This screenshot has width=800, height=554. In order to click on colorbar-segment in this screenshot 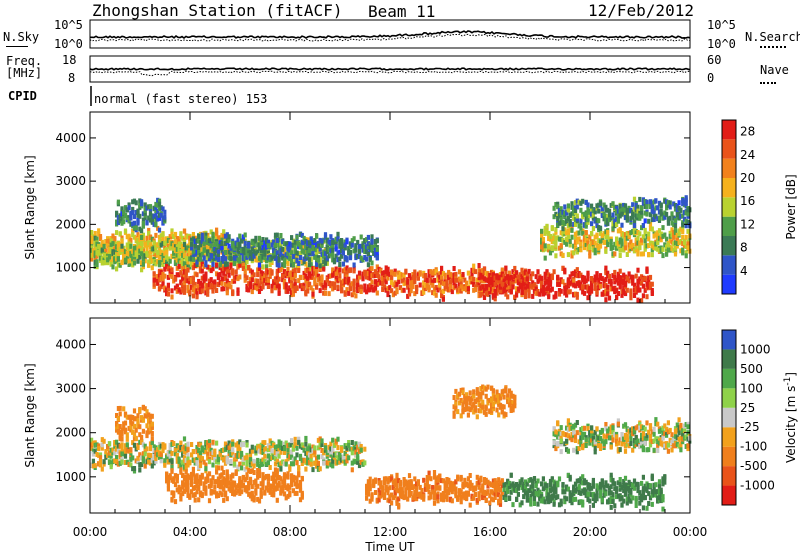, I will do `click(729, 246)`.